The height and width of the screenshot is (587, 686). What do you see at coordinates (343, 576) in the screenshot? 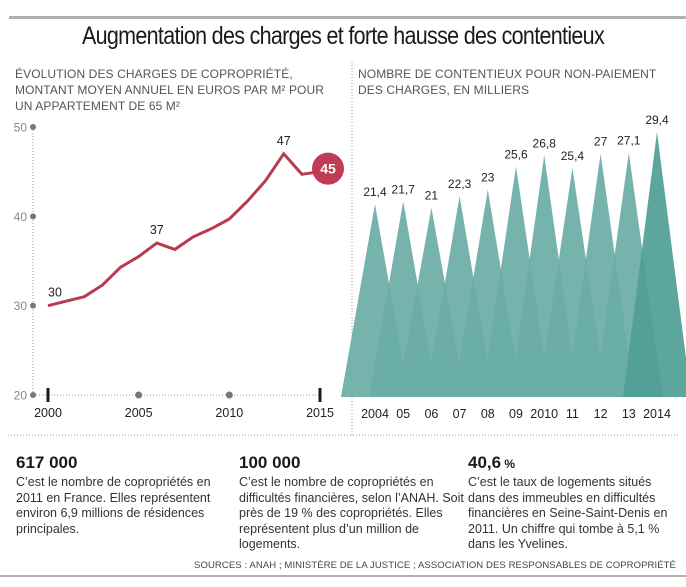
I see `bottom-rule` at bounding box center [343, 576].